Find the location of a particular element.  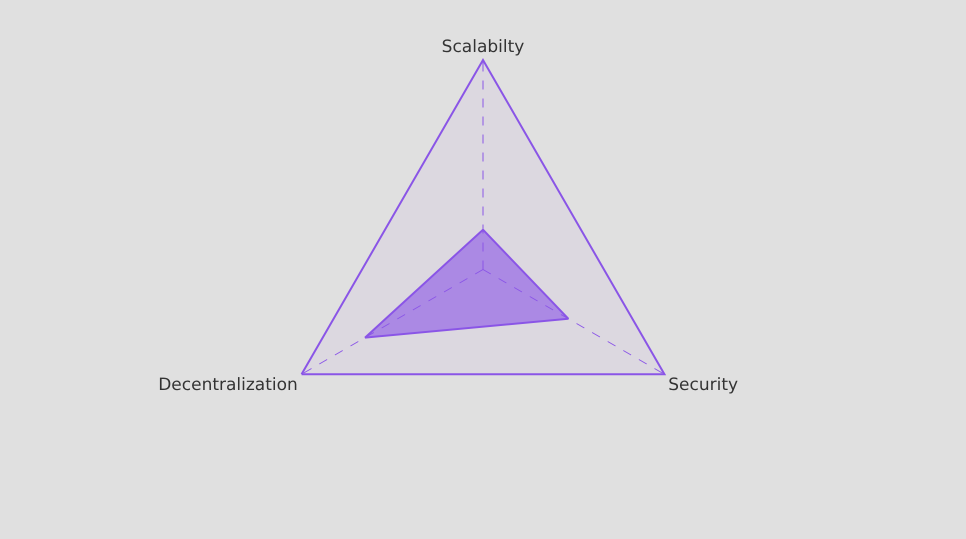

spoke-label: Scalabilty is located at coordinates (483, 47).